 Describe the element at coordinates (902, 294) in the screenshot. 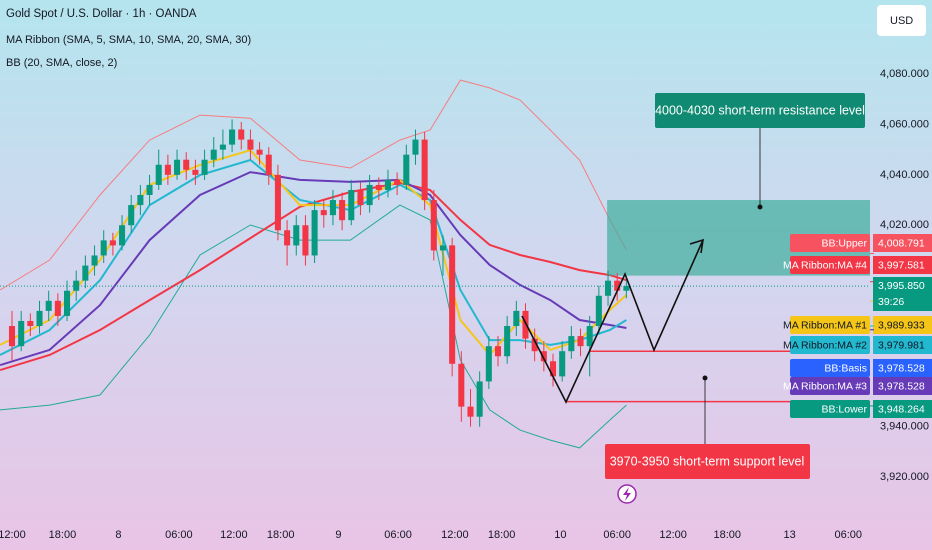

I see `last-price-box` at that location.